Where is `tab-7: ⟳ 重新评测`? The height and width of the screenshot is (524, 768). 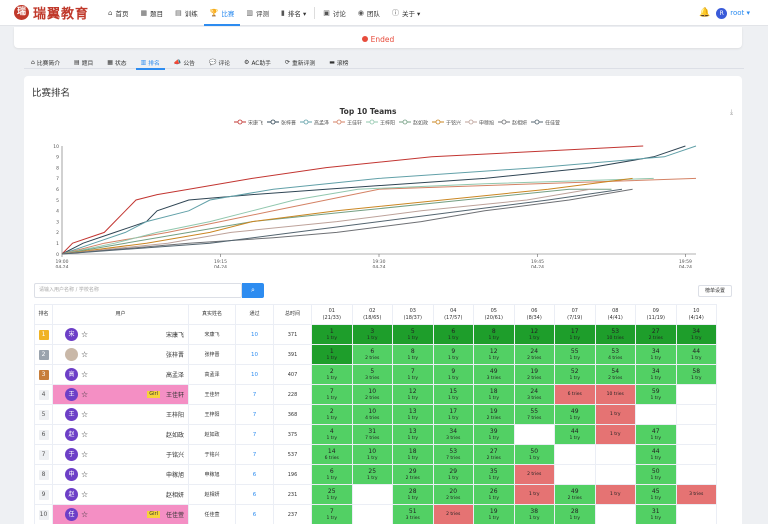
tab-7: ⟳ 重新评测 is located at coordinates (300, 62).